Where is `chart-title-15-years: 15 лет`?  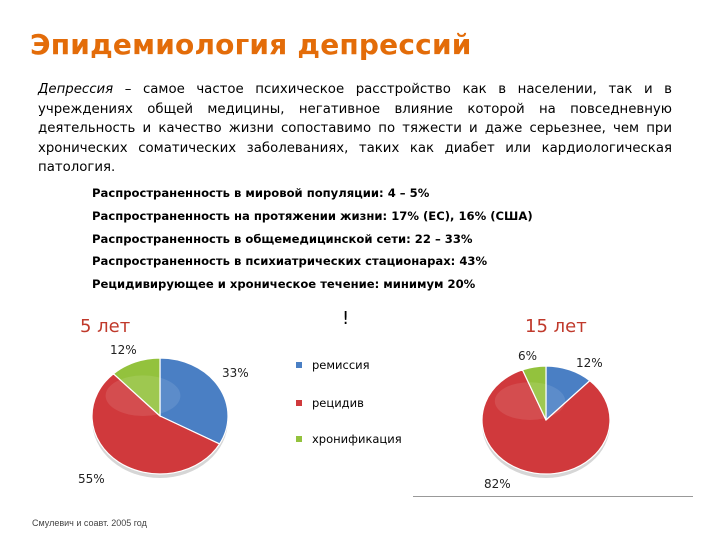 chart-title-15-years: 15 лет is located at coordinates (556, 326).